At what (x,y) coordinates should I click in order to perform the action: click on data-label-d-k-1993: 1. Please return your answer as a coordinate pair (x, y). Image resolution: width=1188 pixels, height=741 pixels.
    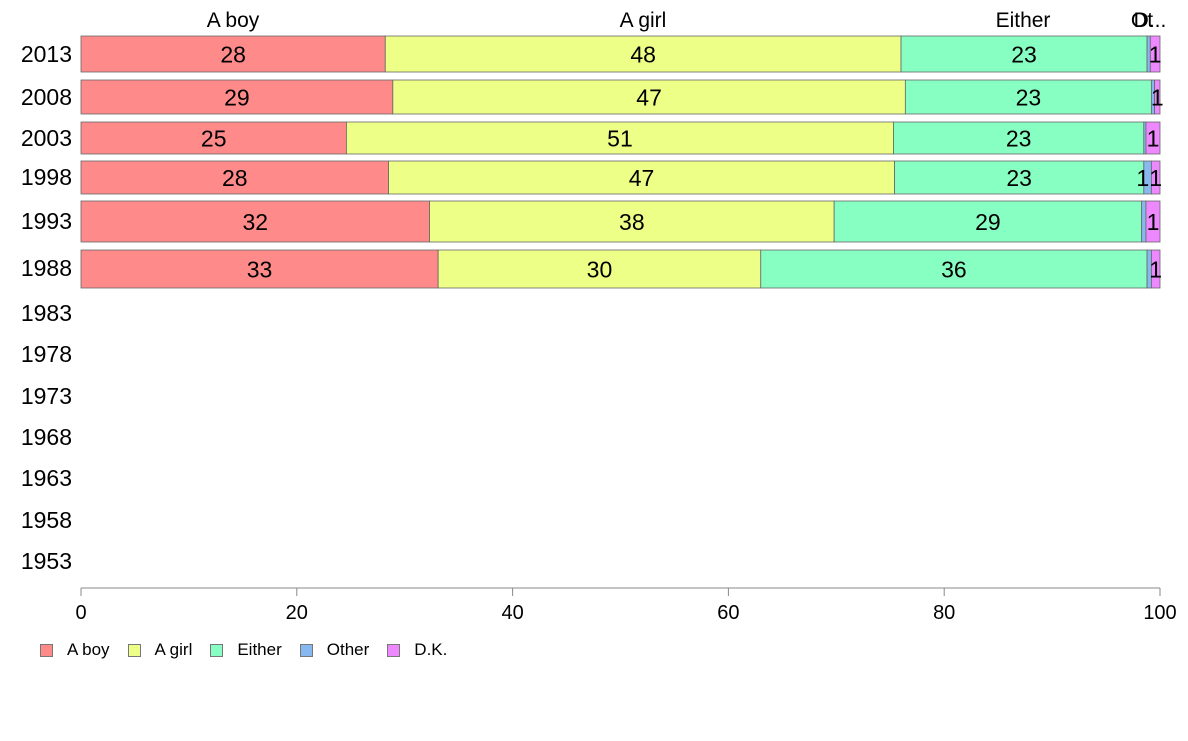
    Looking at the image, I should click on (1153, 222).